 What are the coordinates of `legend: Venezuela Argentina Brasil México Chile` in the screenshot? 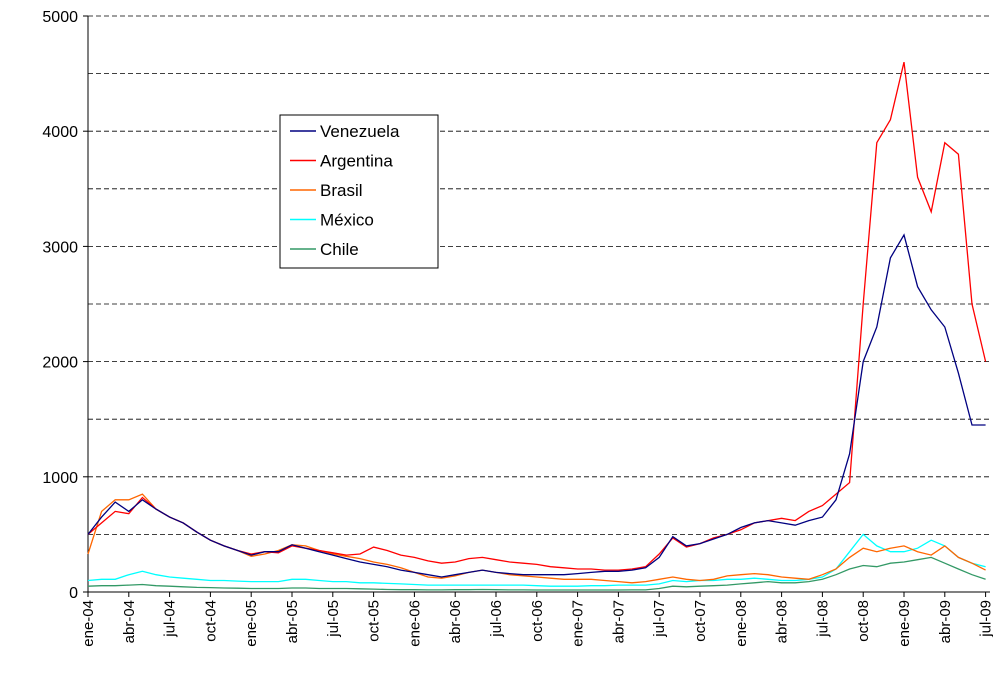 It's located at (359, 191).